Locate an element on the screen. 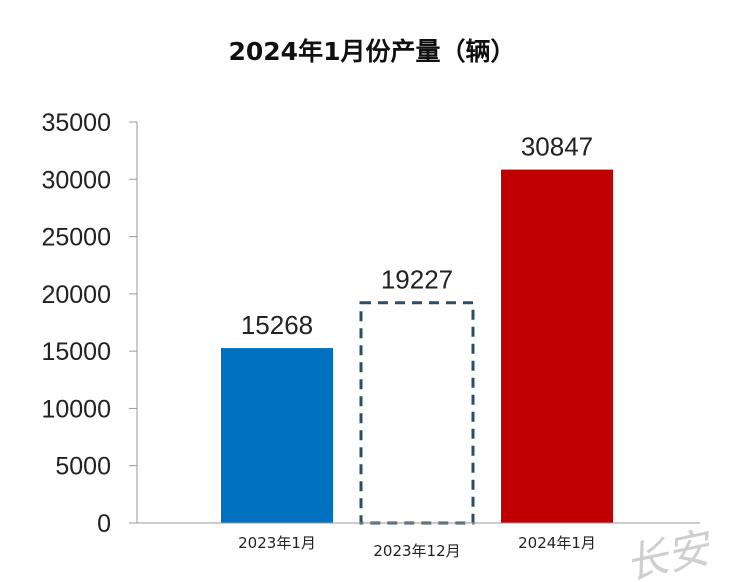 This screenshot has width=746, height=582. x-axis: 2023年1月 2023年12月 2024年1月 is located at coordinates (418, 541).